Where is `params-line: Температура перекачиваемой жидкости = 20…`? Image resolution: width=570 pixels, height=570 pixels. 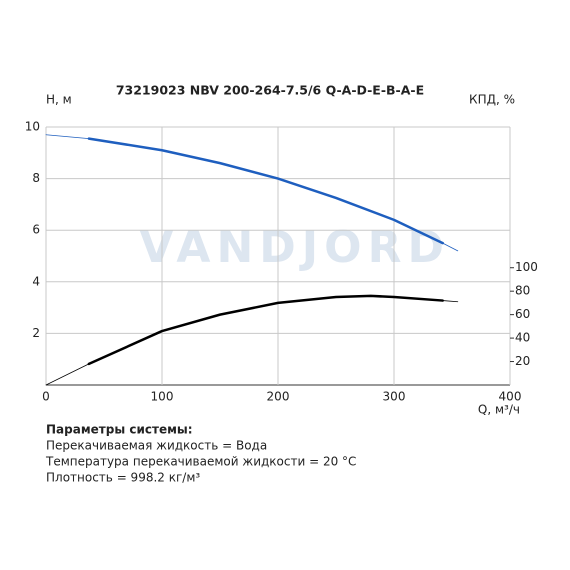
params-line: Температура перекачиваемой жидкости = 20… is located at coordinates (200, 462).